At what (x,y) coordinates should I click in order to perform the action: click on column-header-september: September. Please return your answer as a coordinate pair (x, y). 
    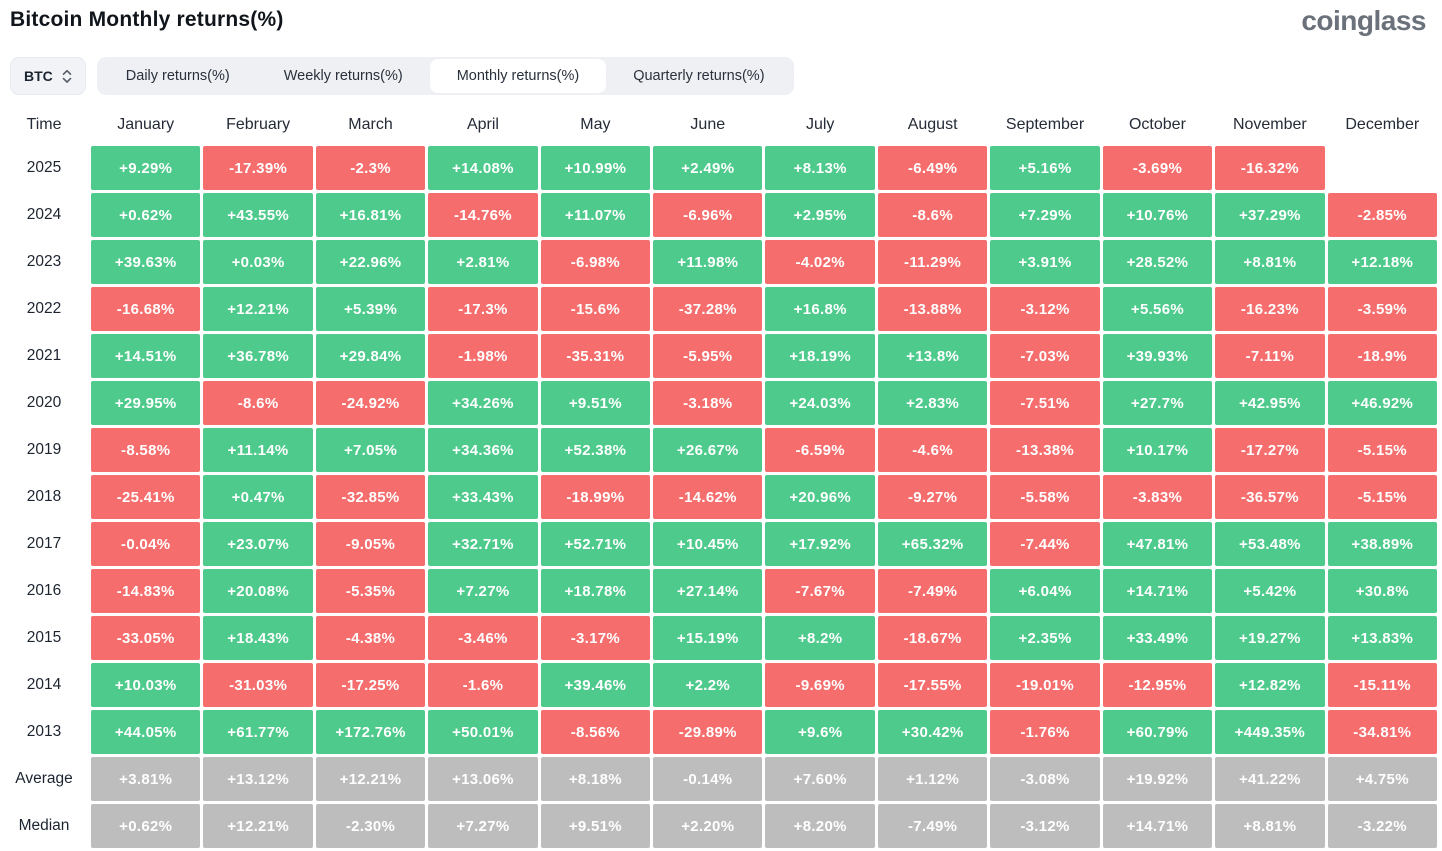
    Looking at the image, I should click on (1045, 124).